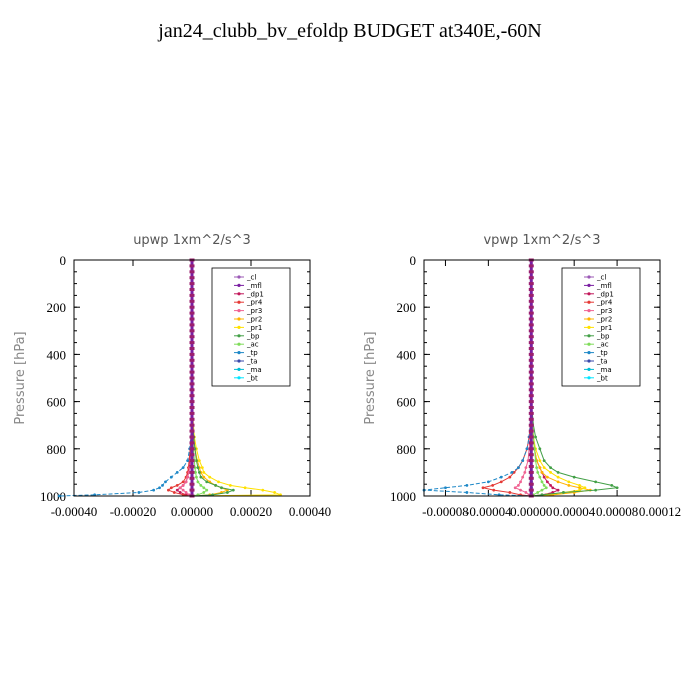 Image resolution: width=700 pixels, height=700 pixels. What do you see at coordinates (601, 278) in the screenshot?
I see `legend-label: _cl` at bounding box center [601, 278].